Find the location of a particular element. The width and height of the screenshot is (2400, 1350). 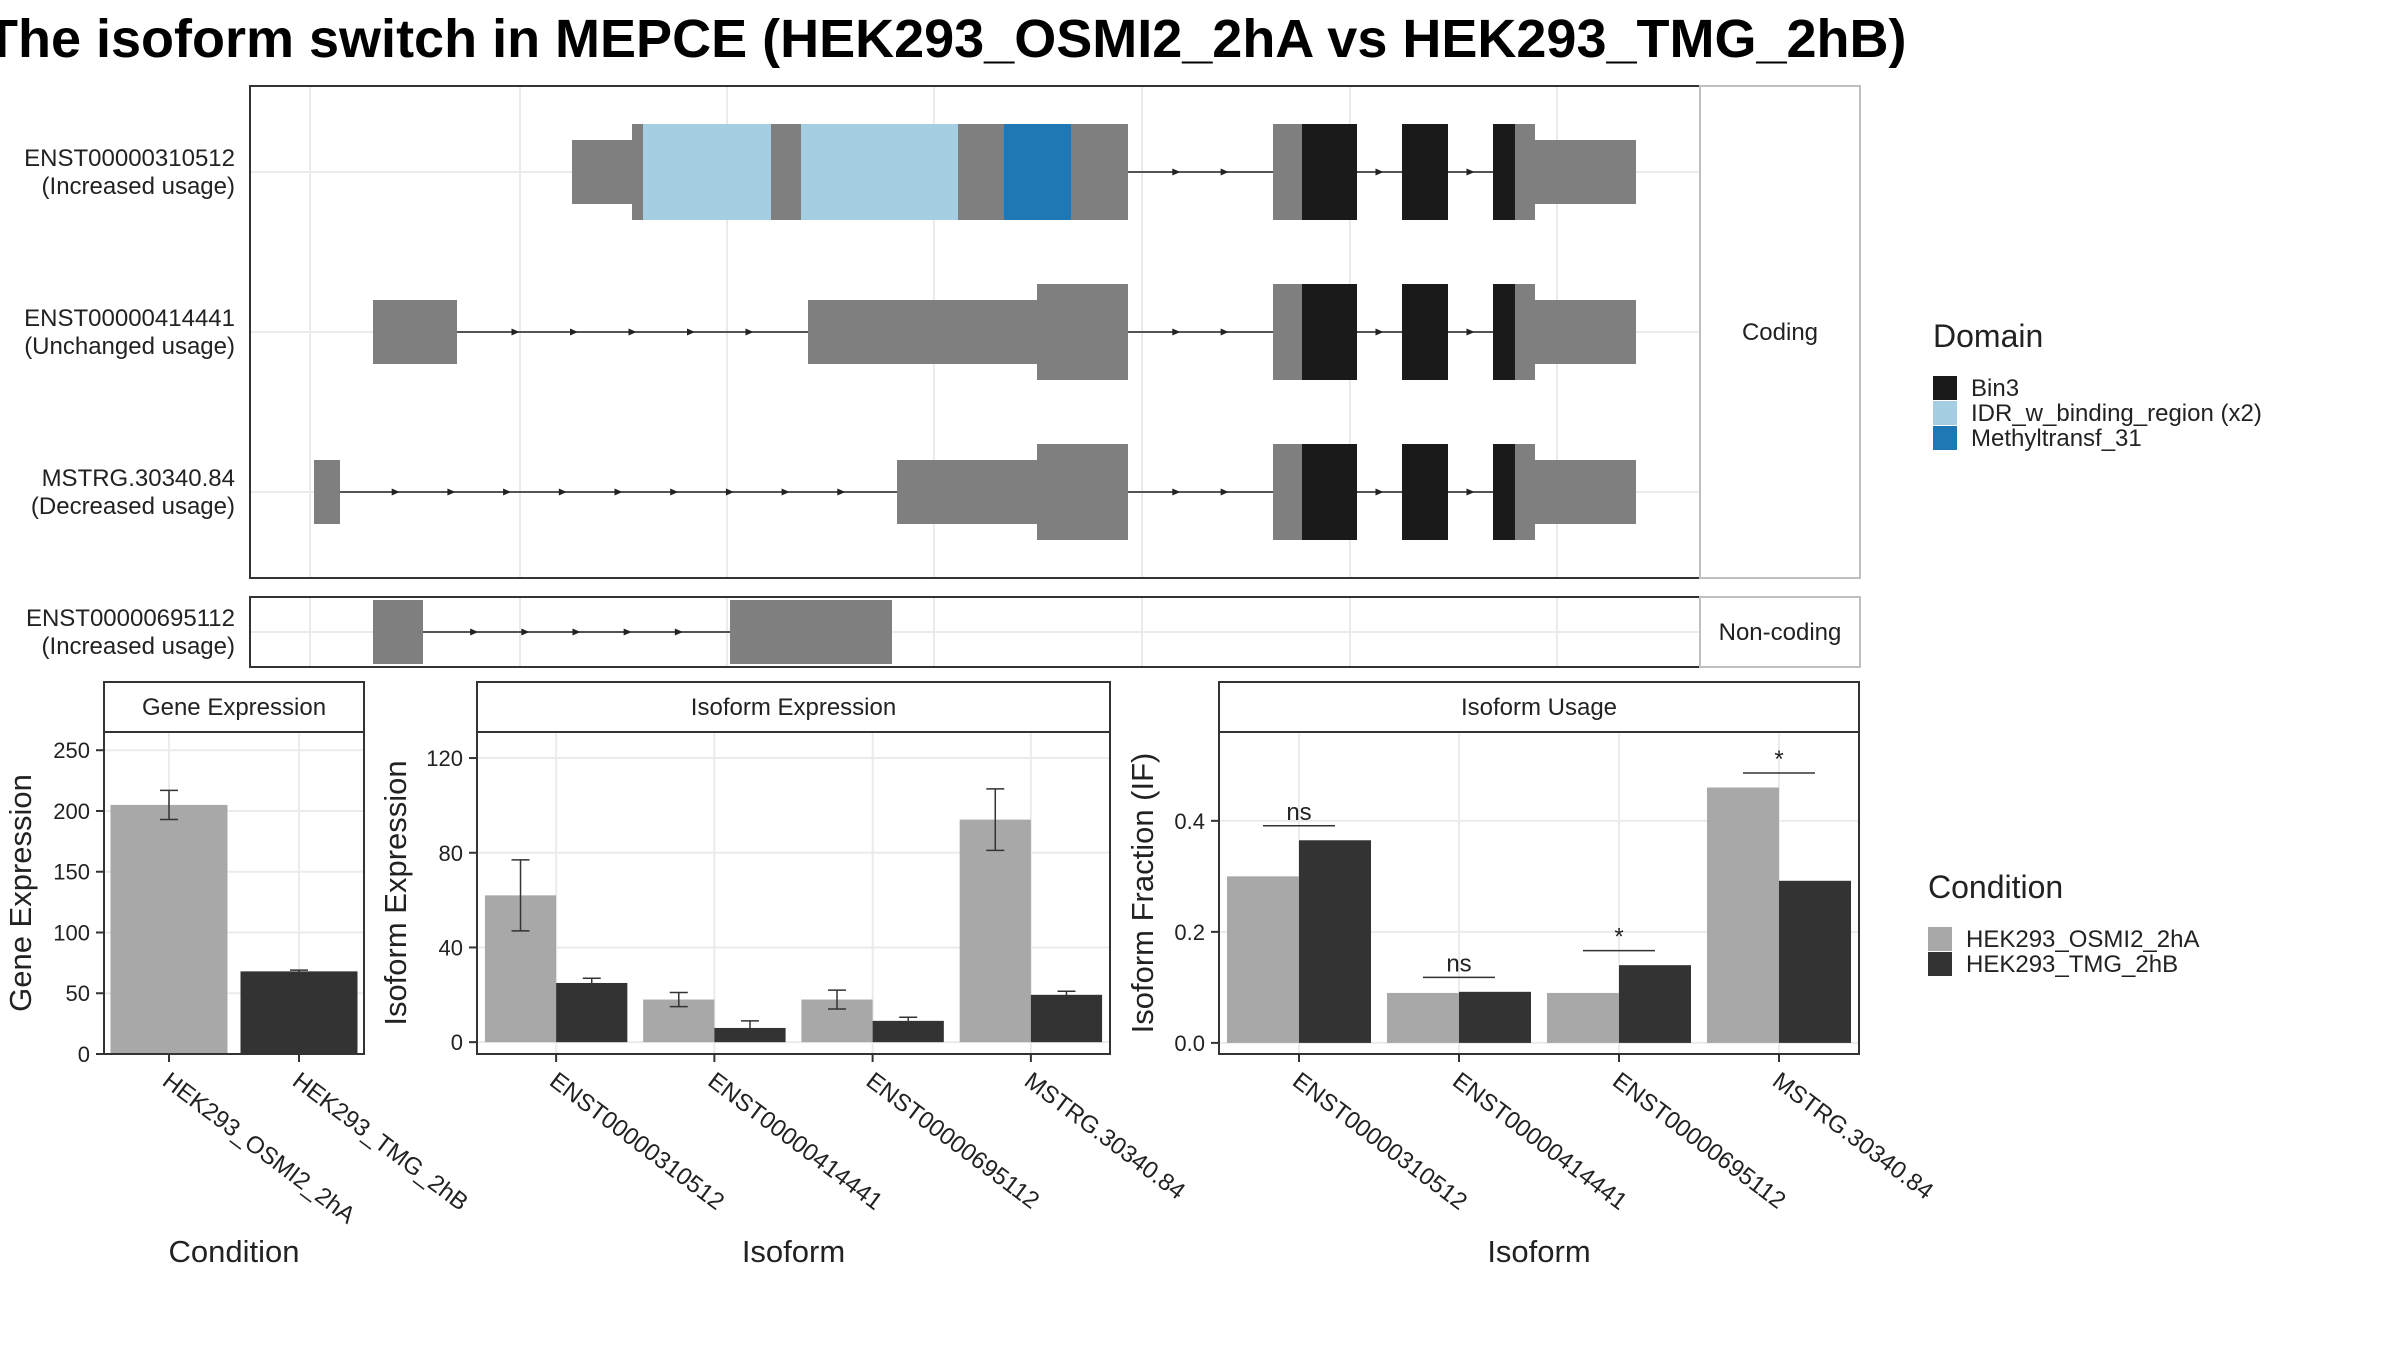

significance-label: ns is located at coordinates (1298, 812).